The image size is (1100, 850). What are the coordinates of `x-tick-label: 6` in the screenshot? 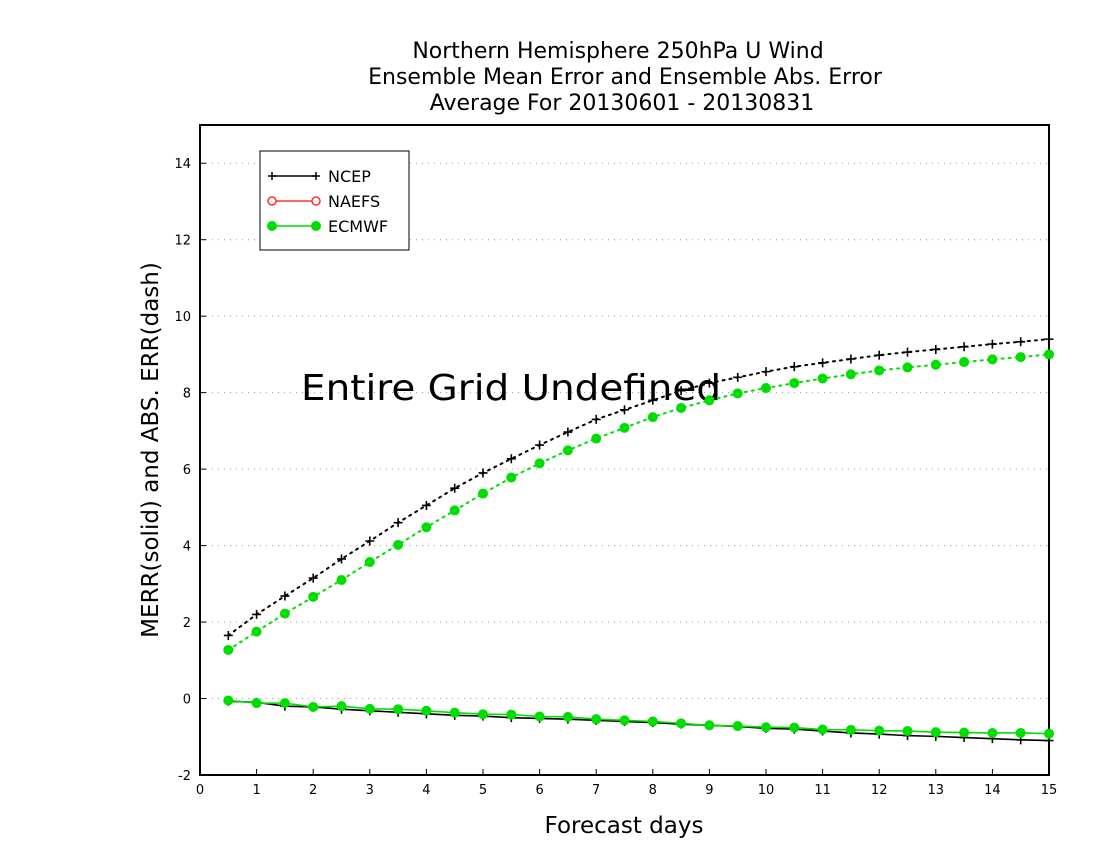 It's located at (539, 790).